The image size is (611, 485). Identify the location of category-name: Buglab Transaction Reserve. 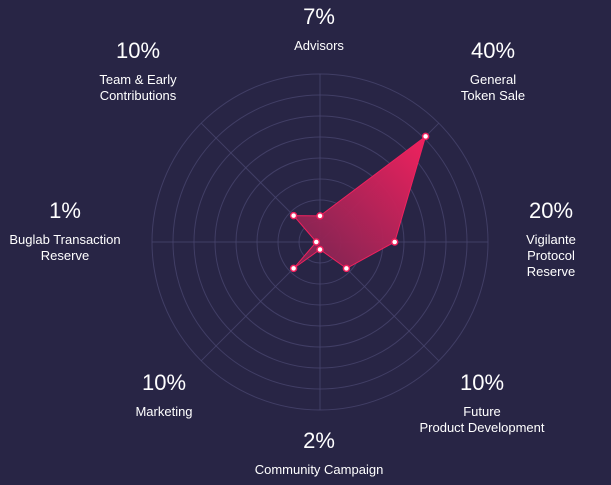
(65, 247).